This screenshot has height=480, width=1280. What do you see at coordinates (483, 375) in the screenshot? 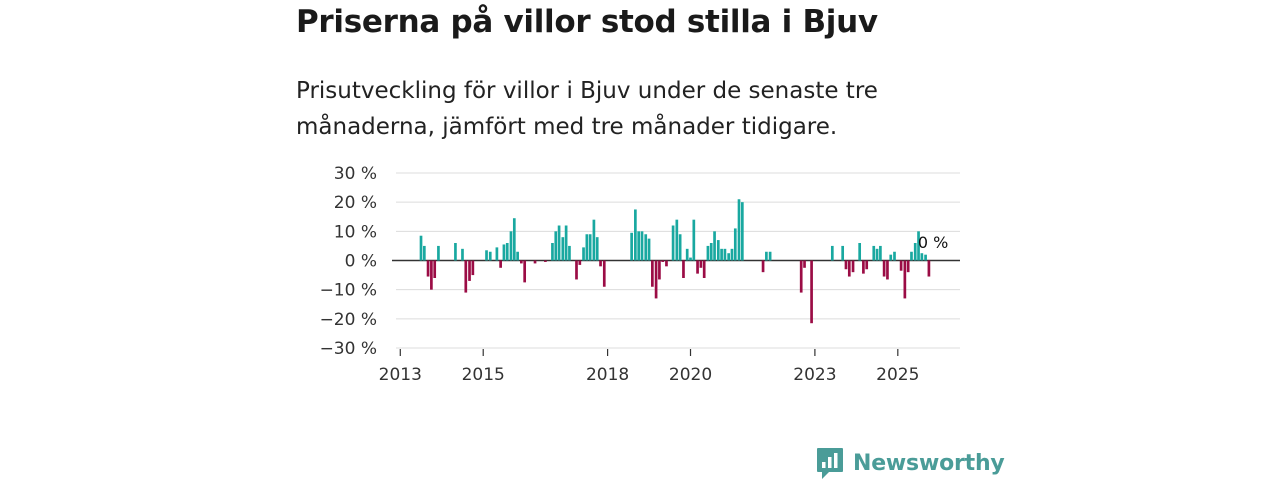
I see `x-tick-label: 2015` at bounding box center [483, 375].